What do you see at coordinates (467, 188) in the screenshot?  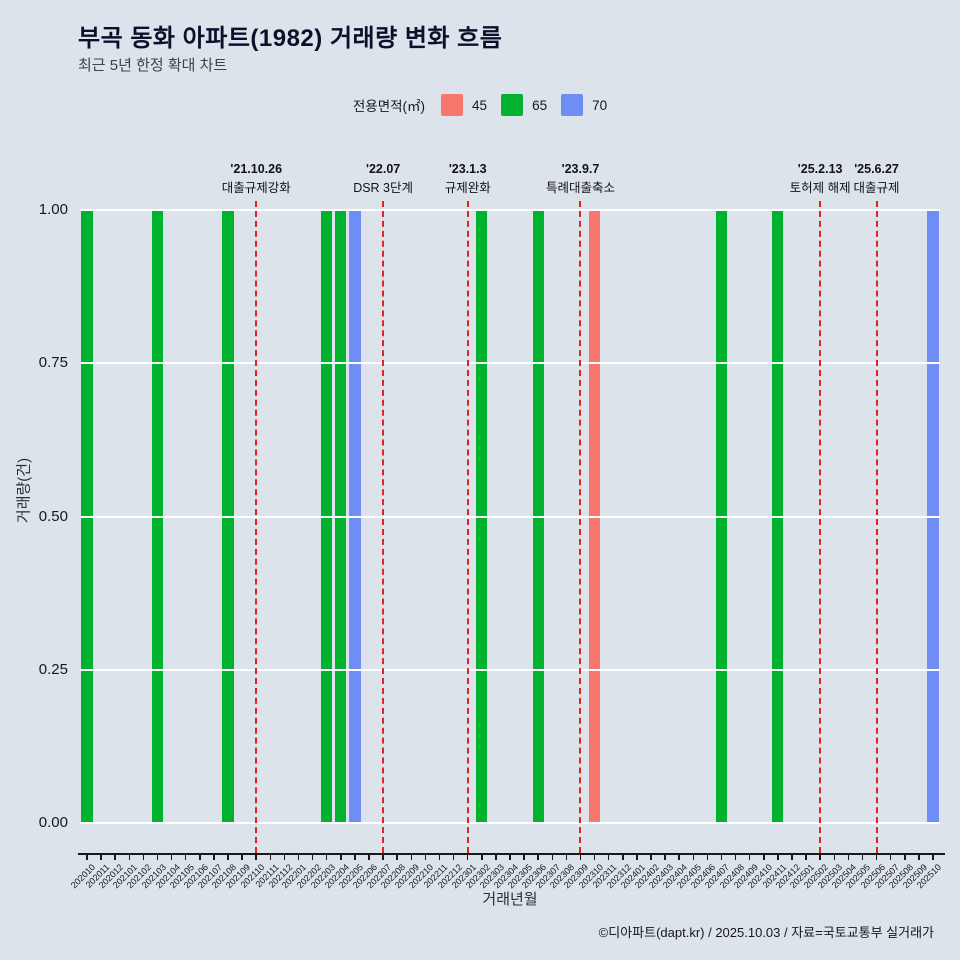 I see `event-label: 규제완화` at bounding box center [467, 188].